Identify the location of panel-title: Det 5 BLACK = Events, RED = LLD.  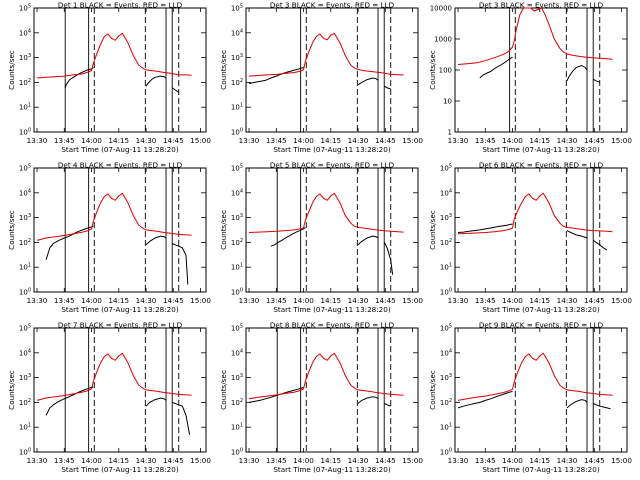
(332, 165).